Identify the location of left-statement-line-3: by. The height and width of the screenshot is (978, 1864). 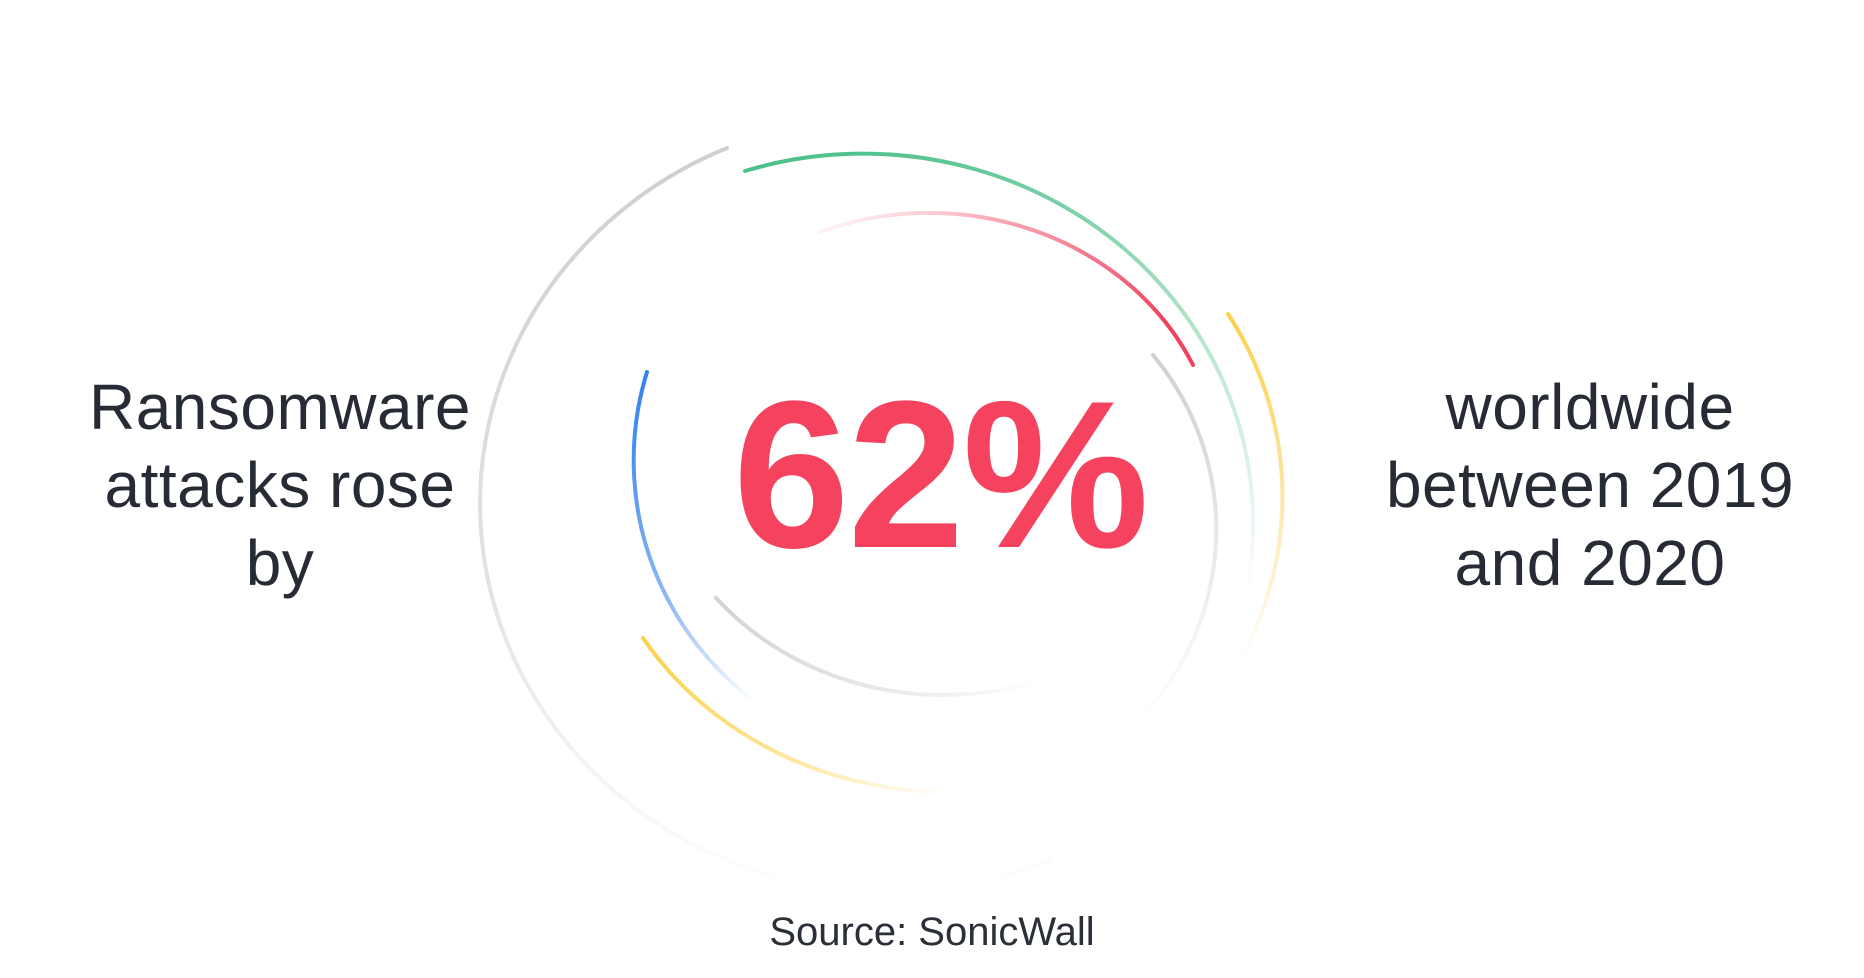
(280, 563).